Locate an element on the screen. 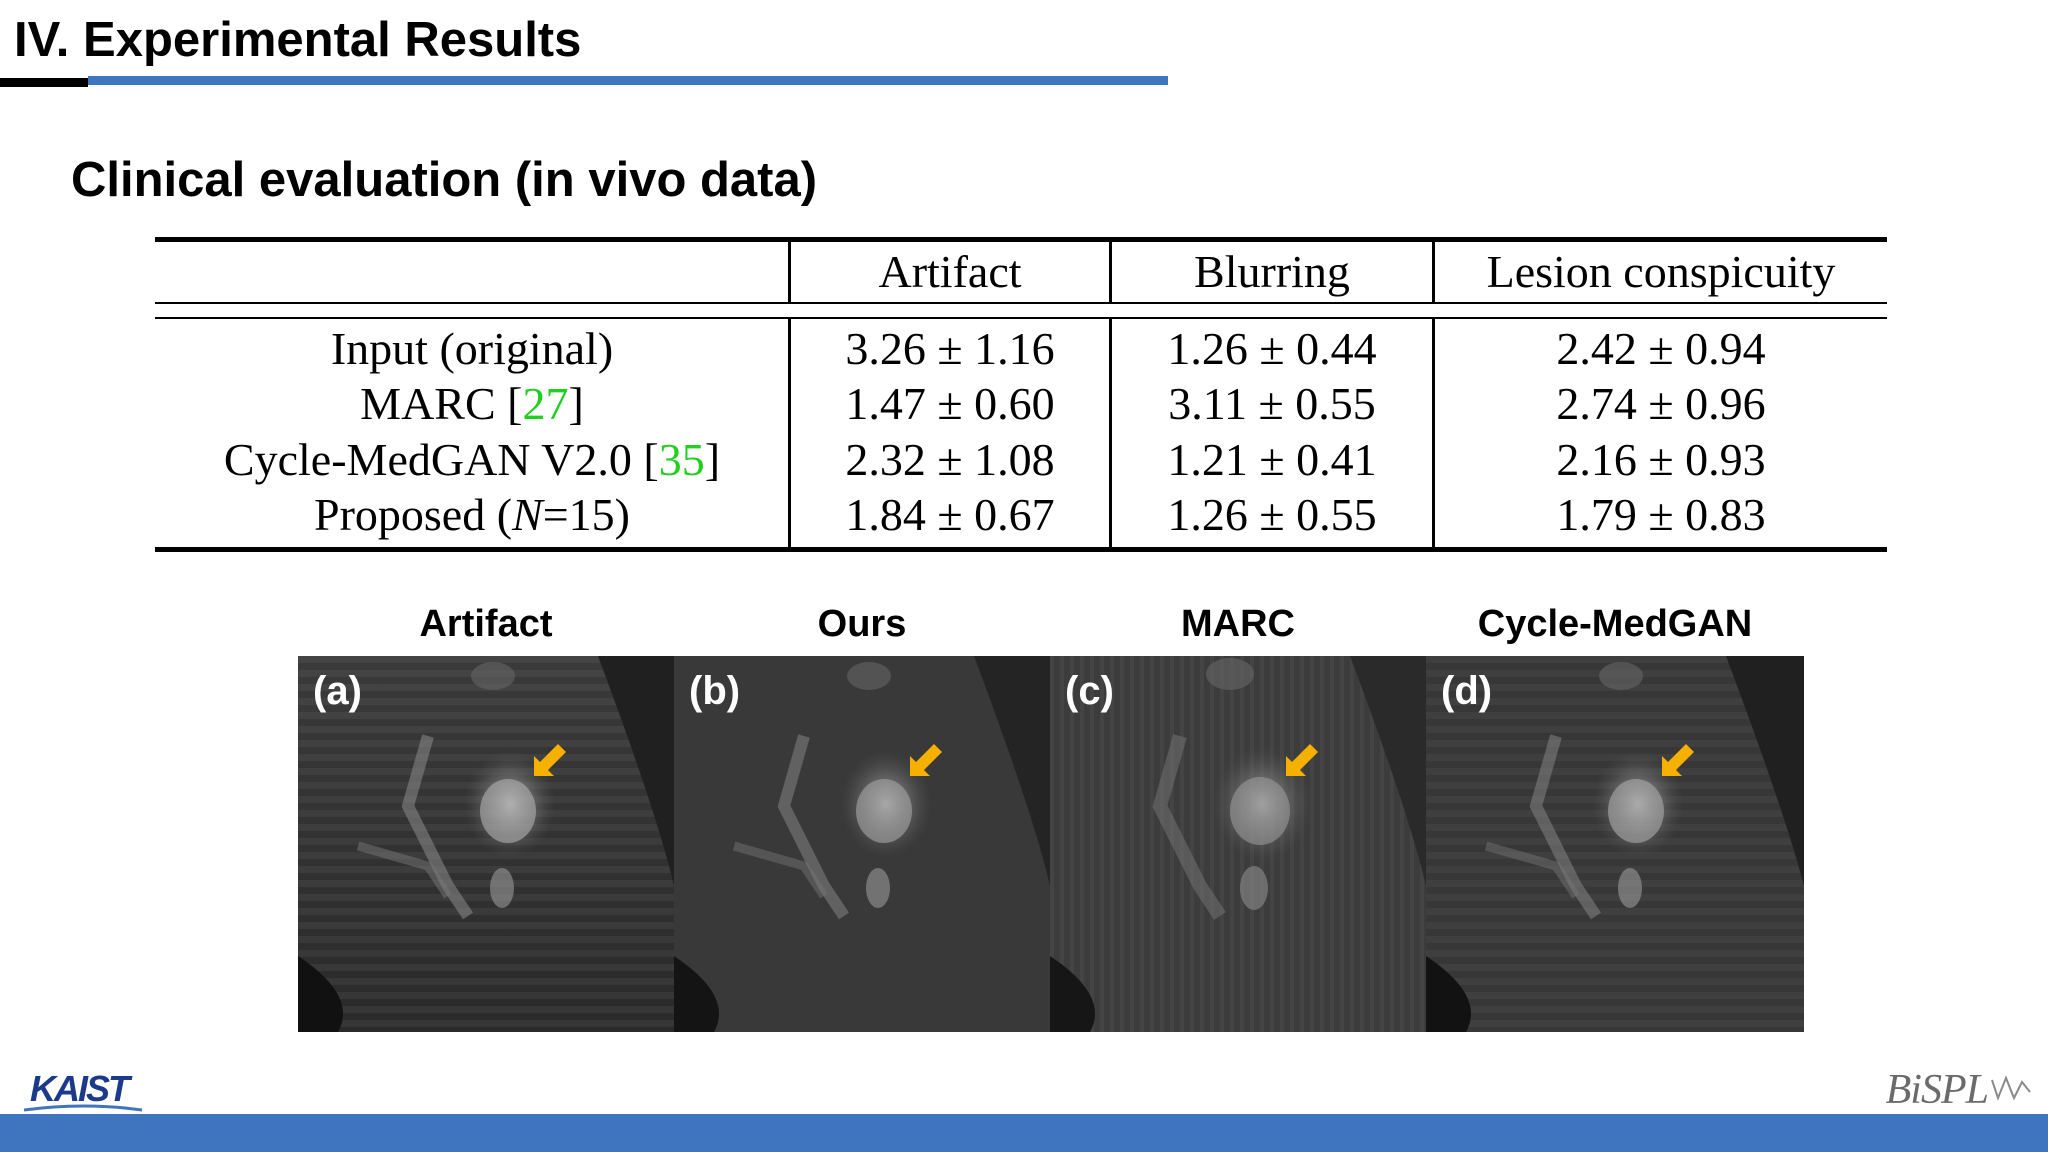  citation-link: 27 is located at coordinates (545, 403).